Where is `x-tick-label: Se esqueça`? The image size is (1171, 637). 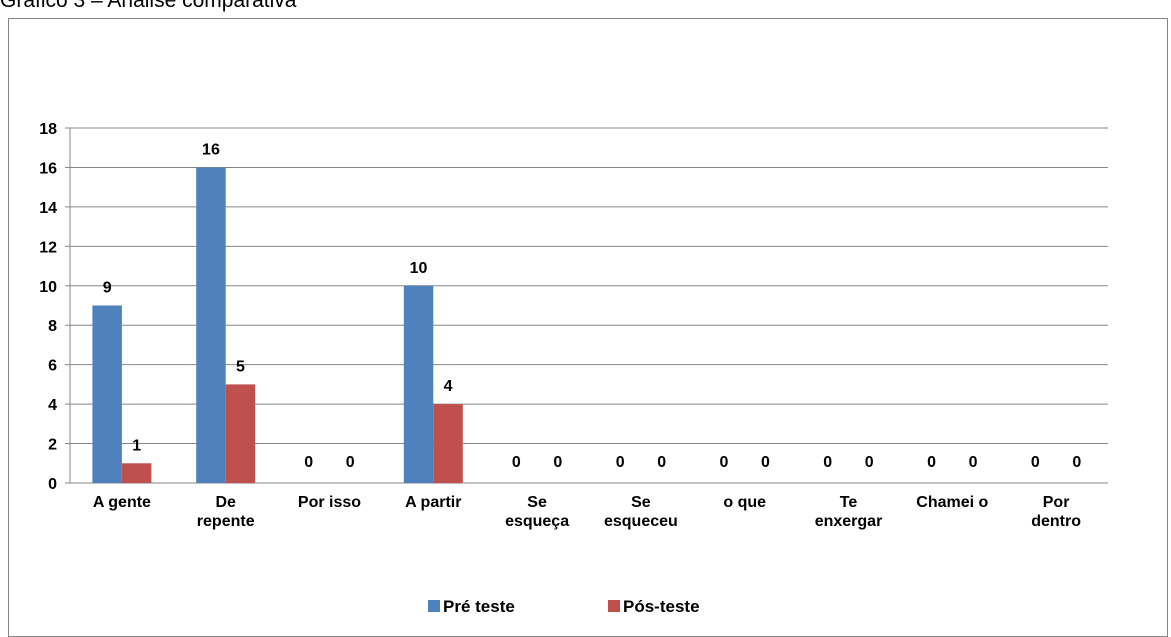
x-tick-label: Se esqueça is located at coordinates (537, 512).